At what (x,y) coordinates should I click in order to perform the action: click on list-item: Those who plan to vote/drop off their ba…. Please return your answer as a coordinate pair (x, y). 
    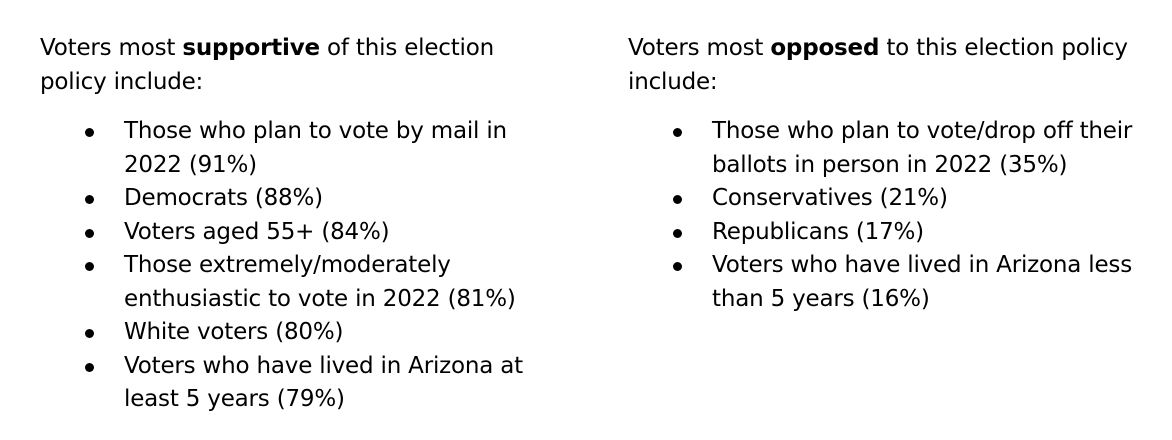
    Looking at the image, I should click on (893, 148).